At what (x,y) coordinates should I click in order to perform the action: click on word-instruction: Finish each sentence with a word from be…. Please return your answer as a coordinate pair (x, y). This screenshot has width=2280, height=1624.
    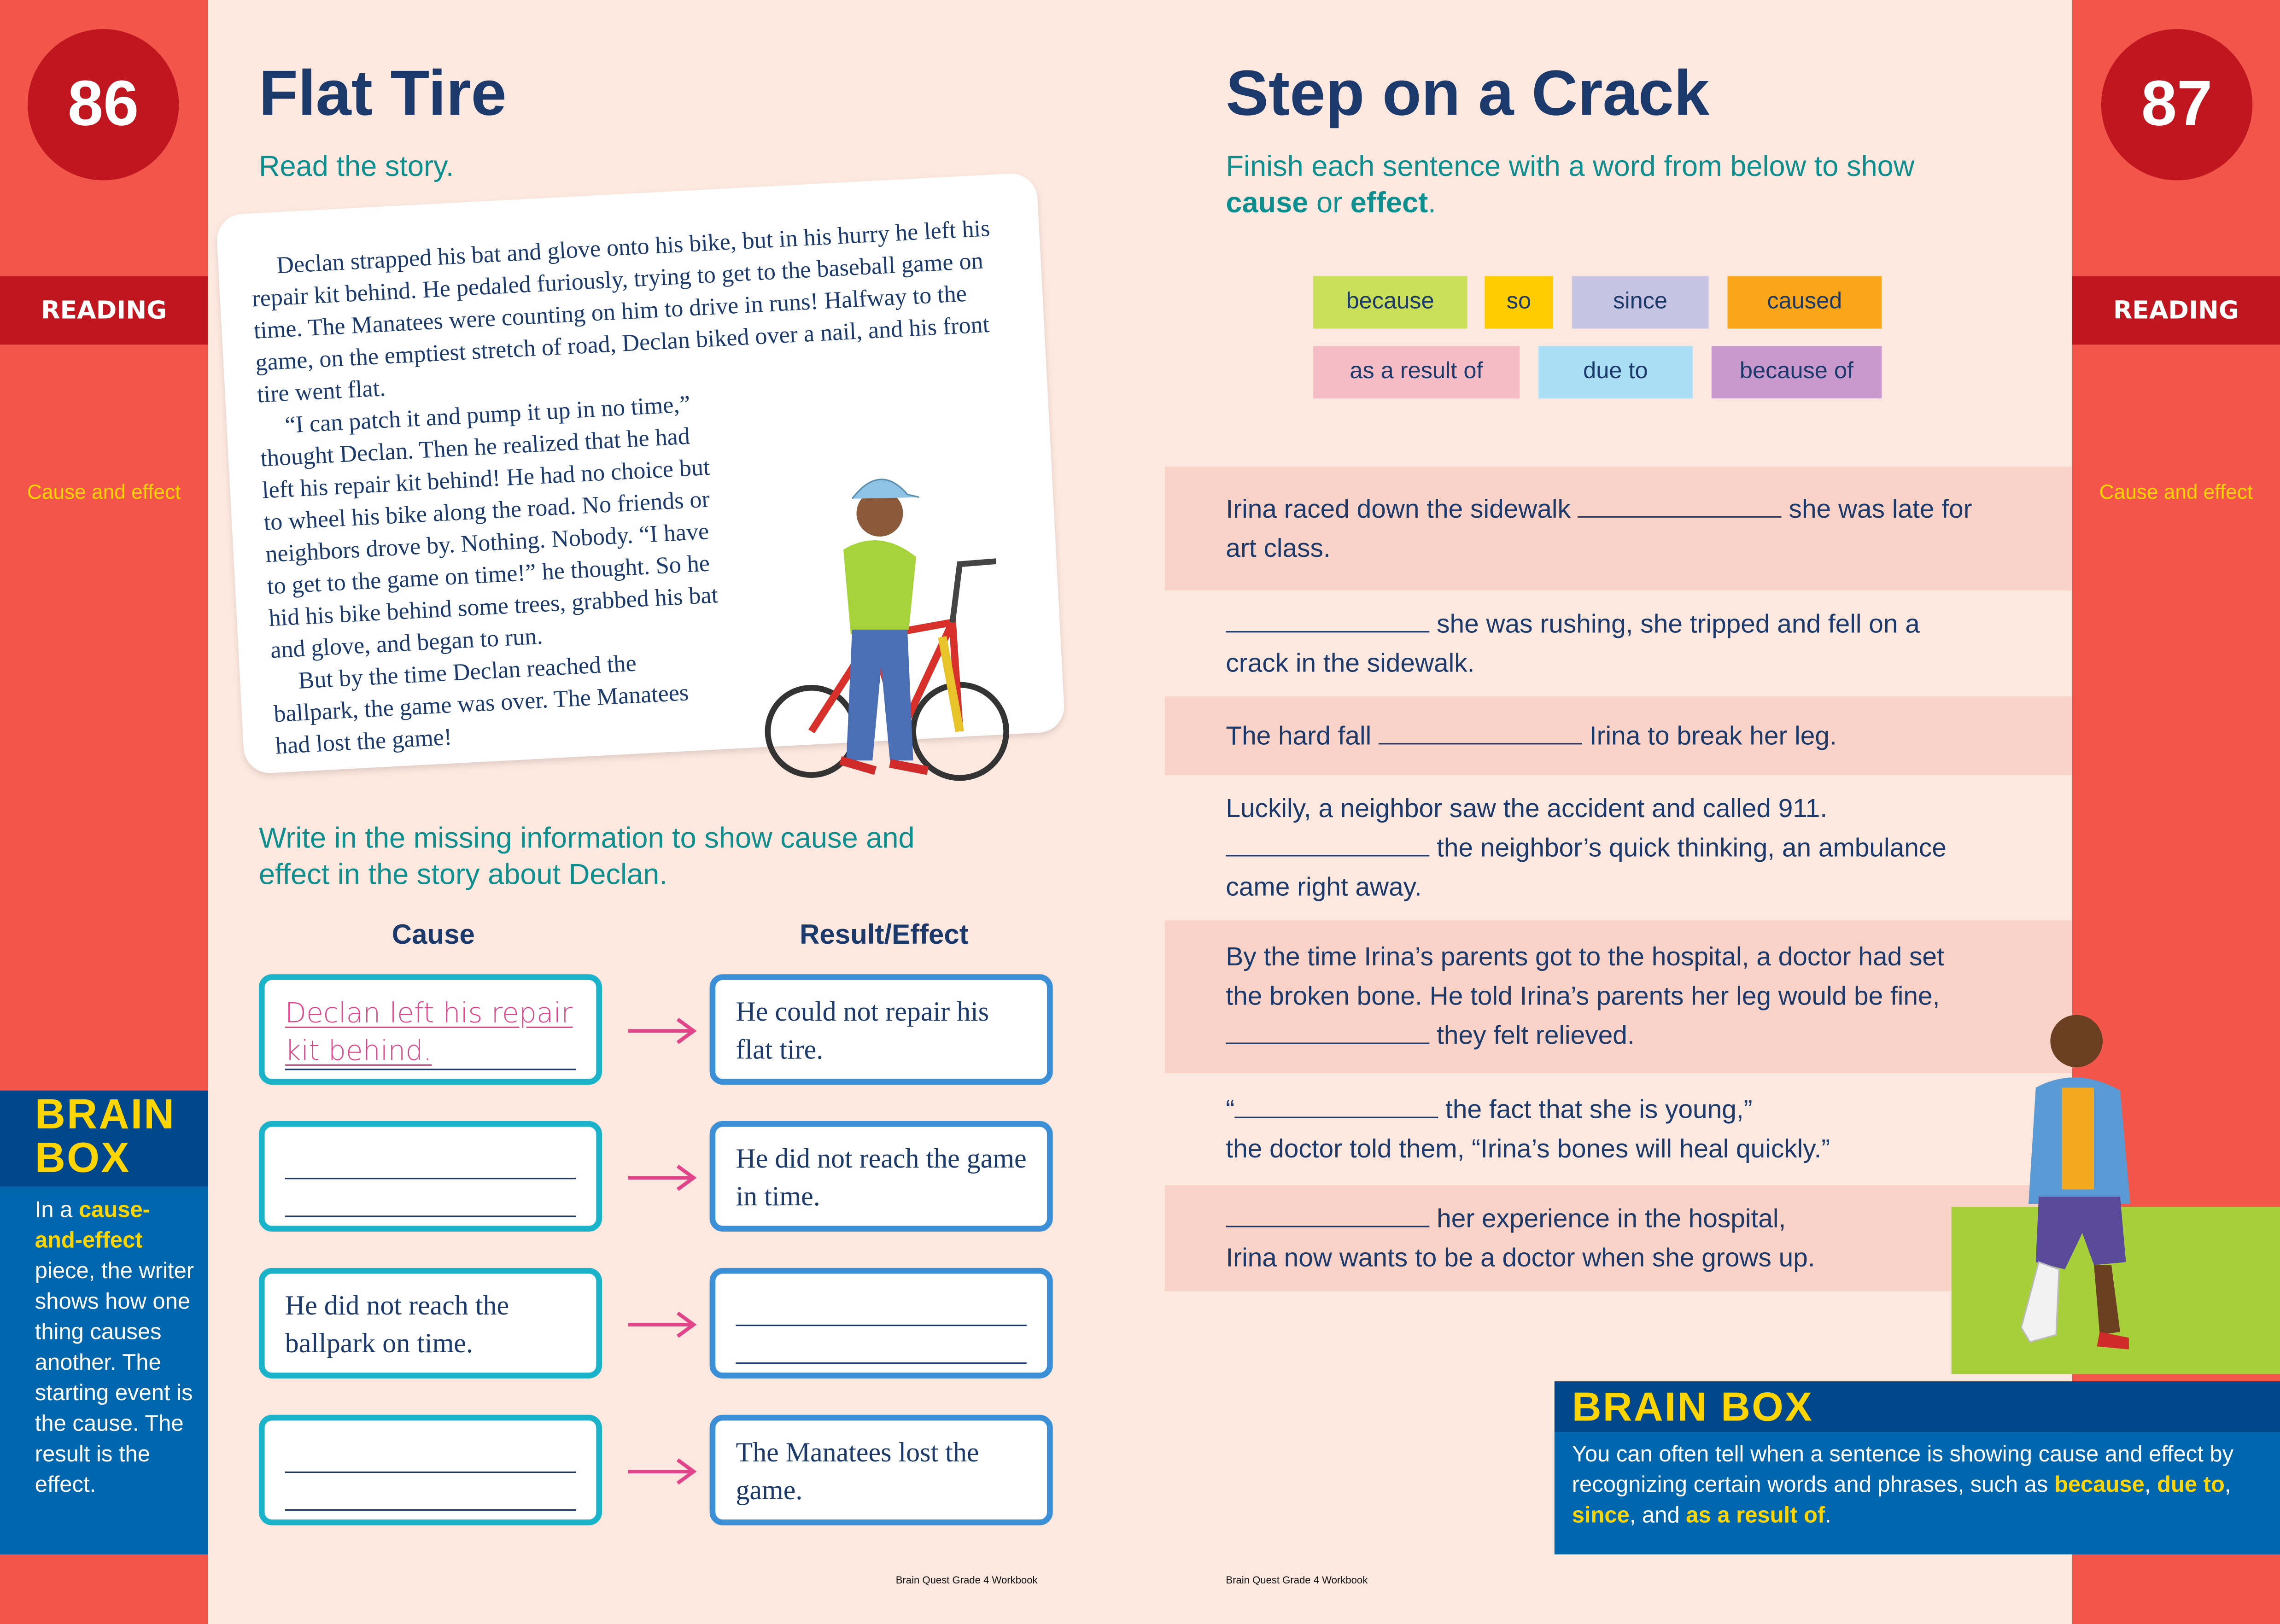
    Looking at the image, I should click on (1570, 186).